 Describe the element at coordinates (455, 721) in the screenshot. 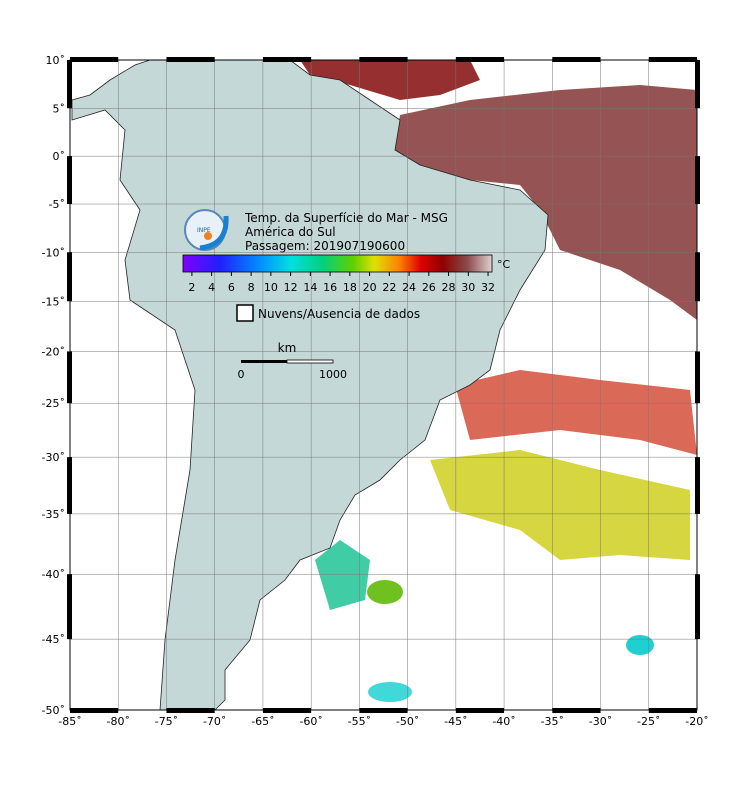

I see `x-tick-label: -45˚` at that location.